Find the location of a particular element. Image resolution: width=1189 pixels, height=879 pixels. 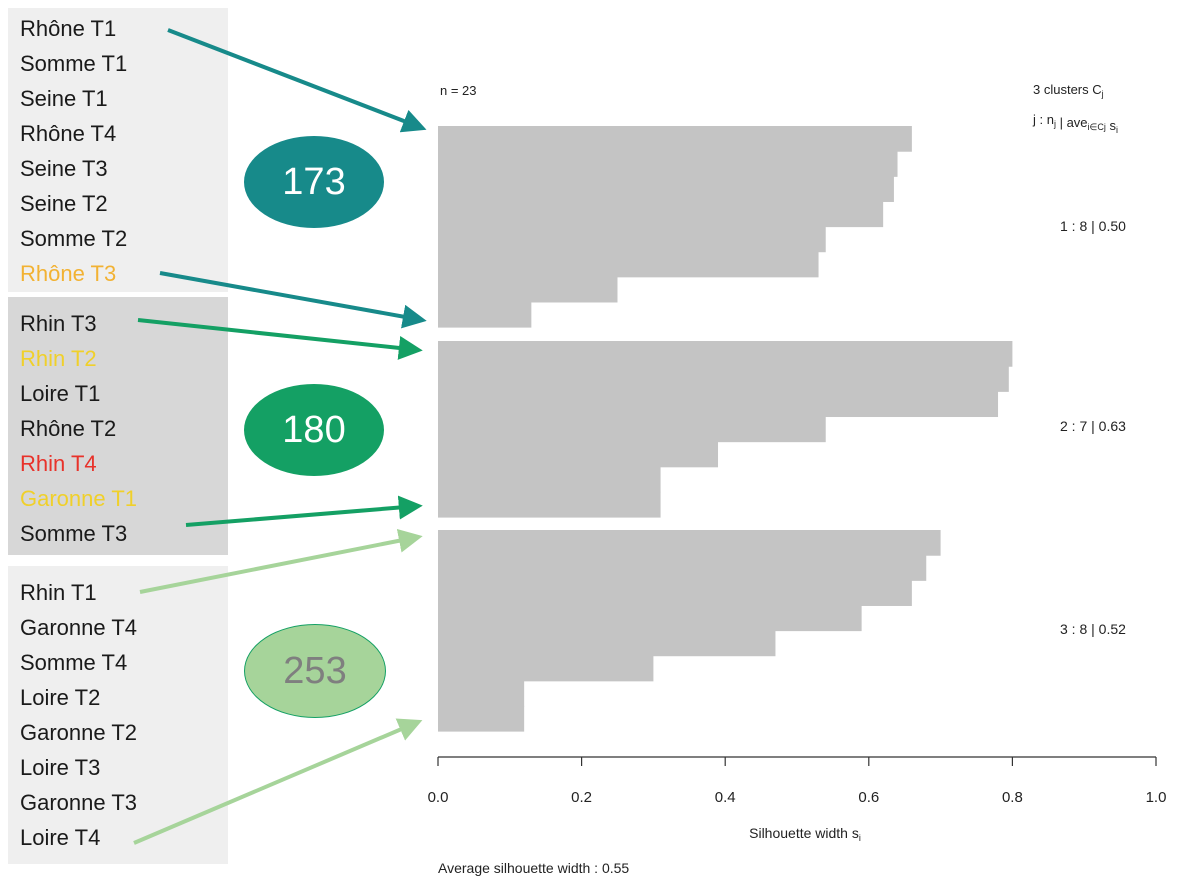

average-silhouette-label: Average silhouette width : 0.55 is located at coordinates (533, 868).